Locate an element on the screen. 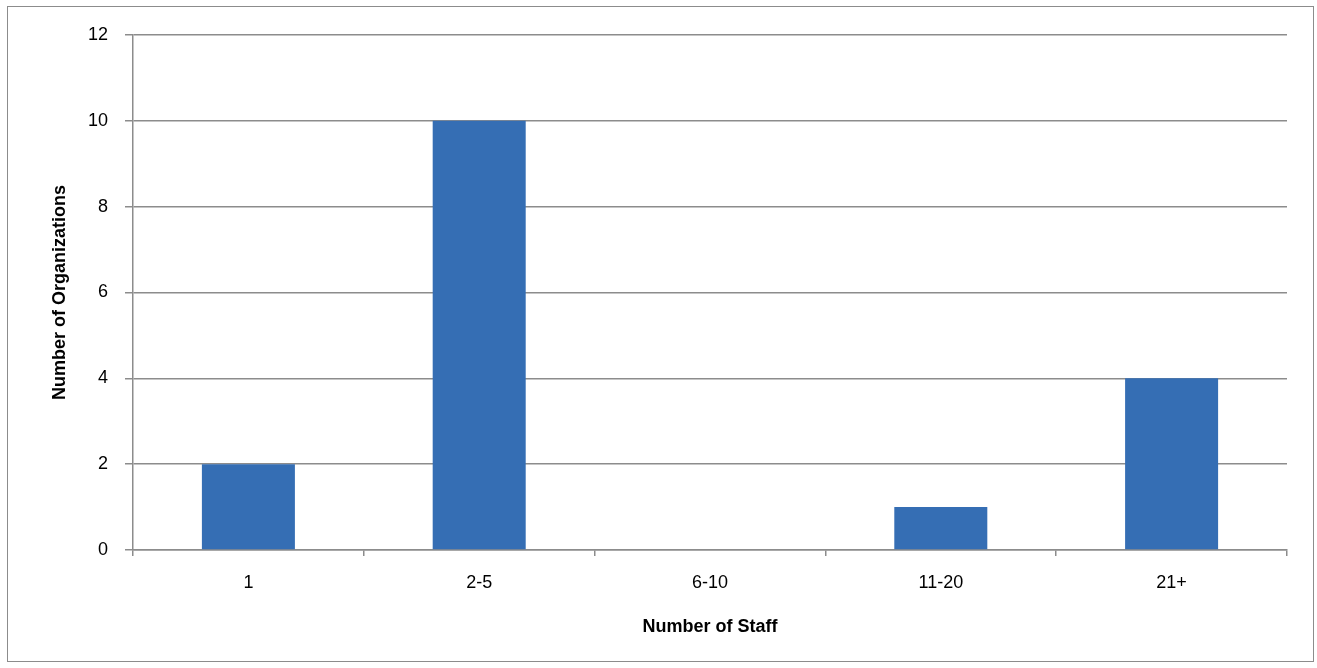 This screenshot has width=1317, height=668. x-tick-label: 1 is located at coordinates (248, 581).